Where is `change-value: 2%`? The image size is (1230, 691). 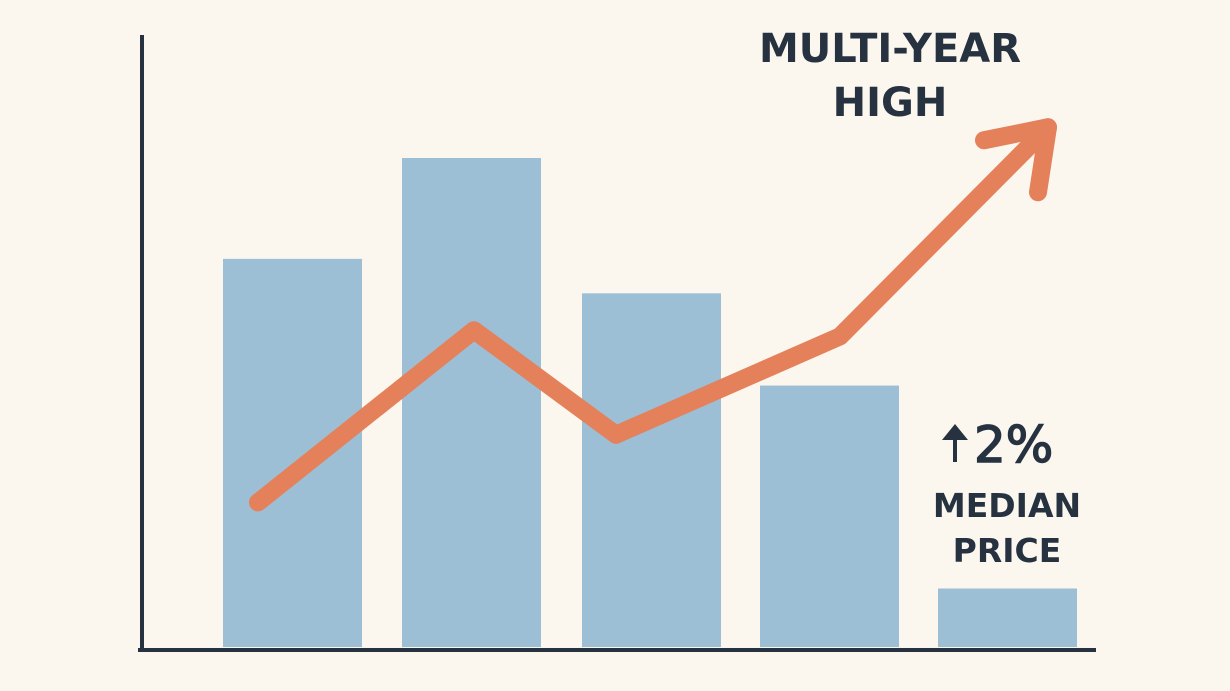 change-value: 2% is located at coordinates (1013, 445).